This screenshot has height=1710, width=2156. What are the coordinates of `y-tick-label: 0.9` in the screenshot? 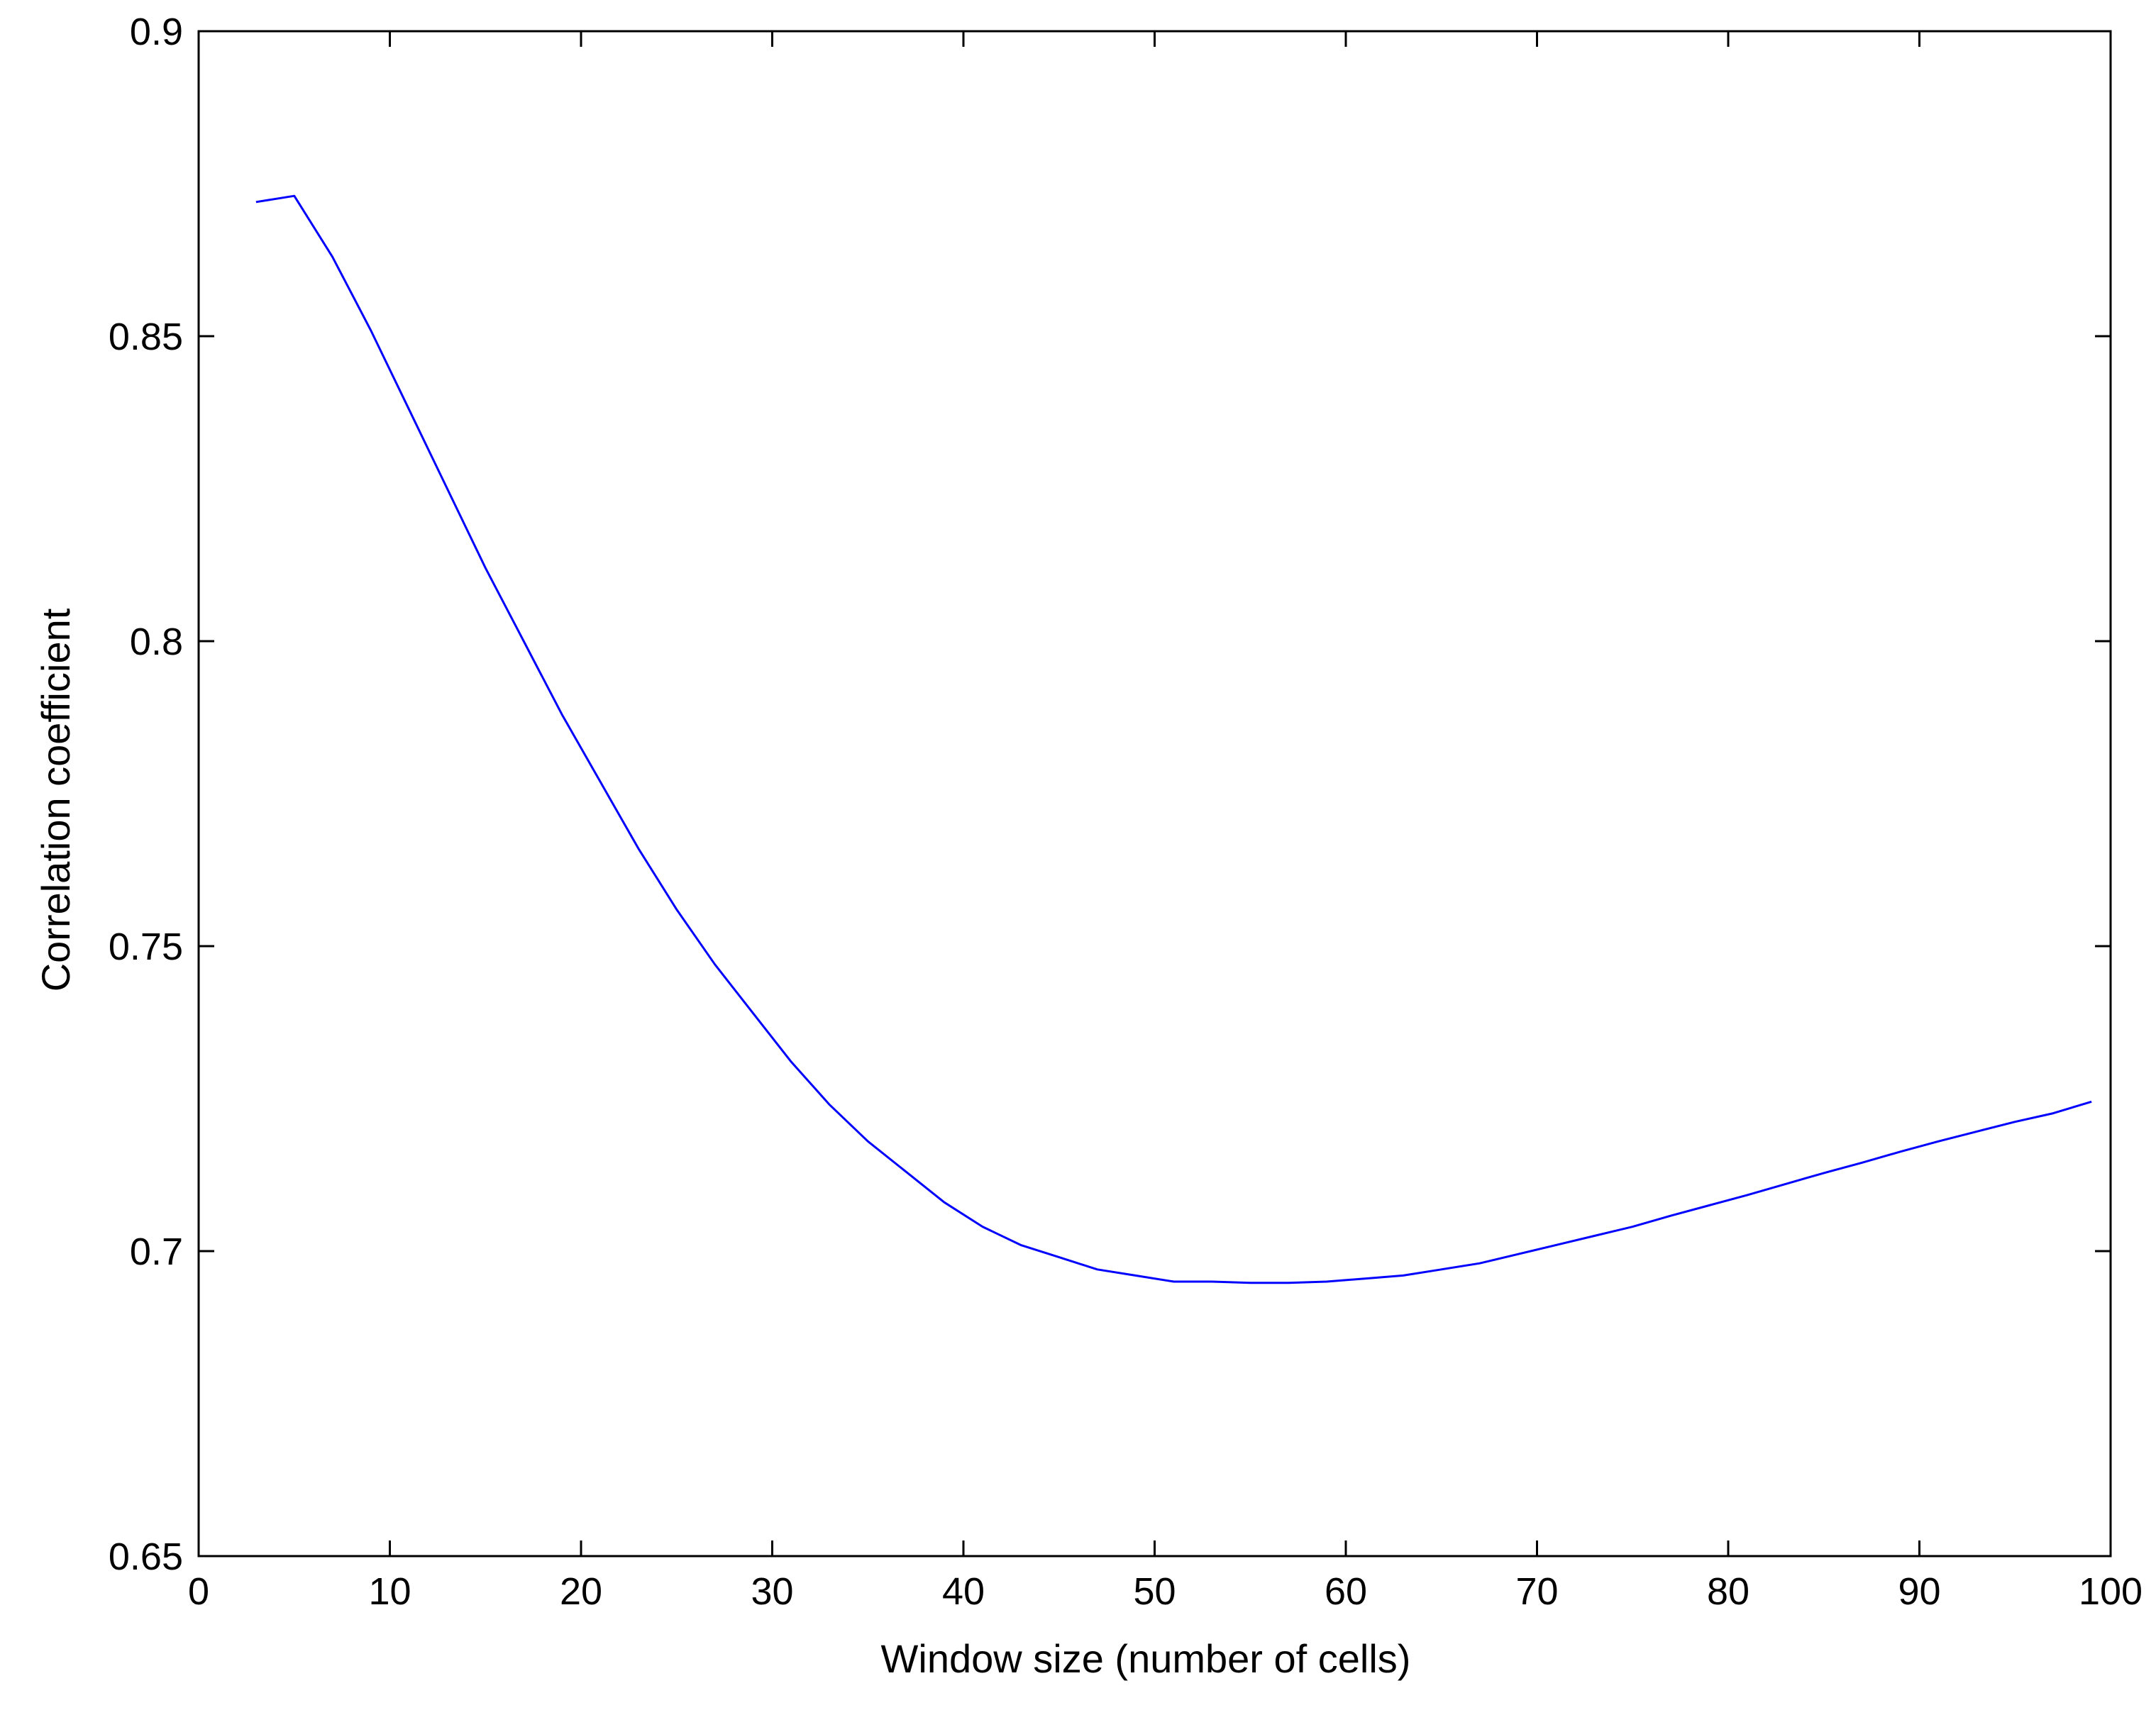 It's located at (156, 32).